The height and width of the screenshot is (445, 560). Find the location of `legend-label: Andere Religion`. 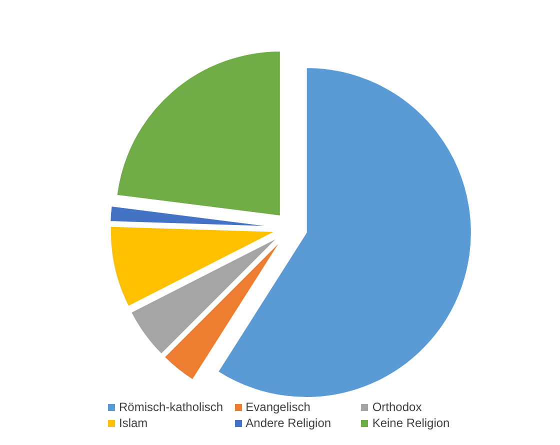

legend-label: Andere Religion is located at coordinates (289, 423).